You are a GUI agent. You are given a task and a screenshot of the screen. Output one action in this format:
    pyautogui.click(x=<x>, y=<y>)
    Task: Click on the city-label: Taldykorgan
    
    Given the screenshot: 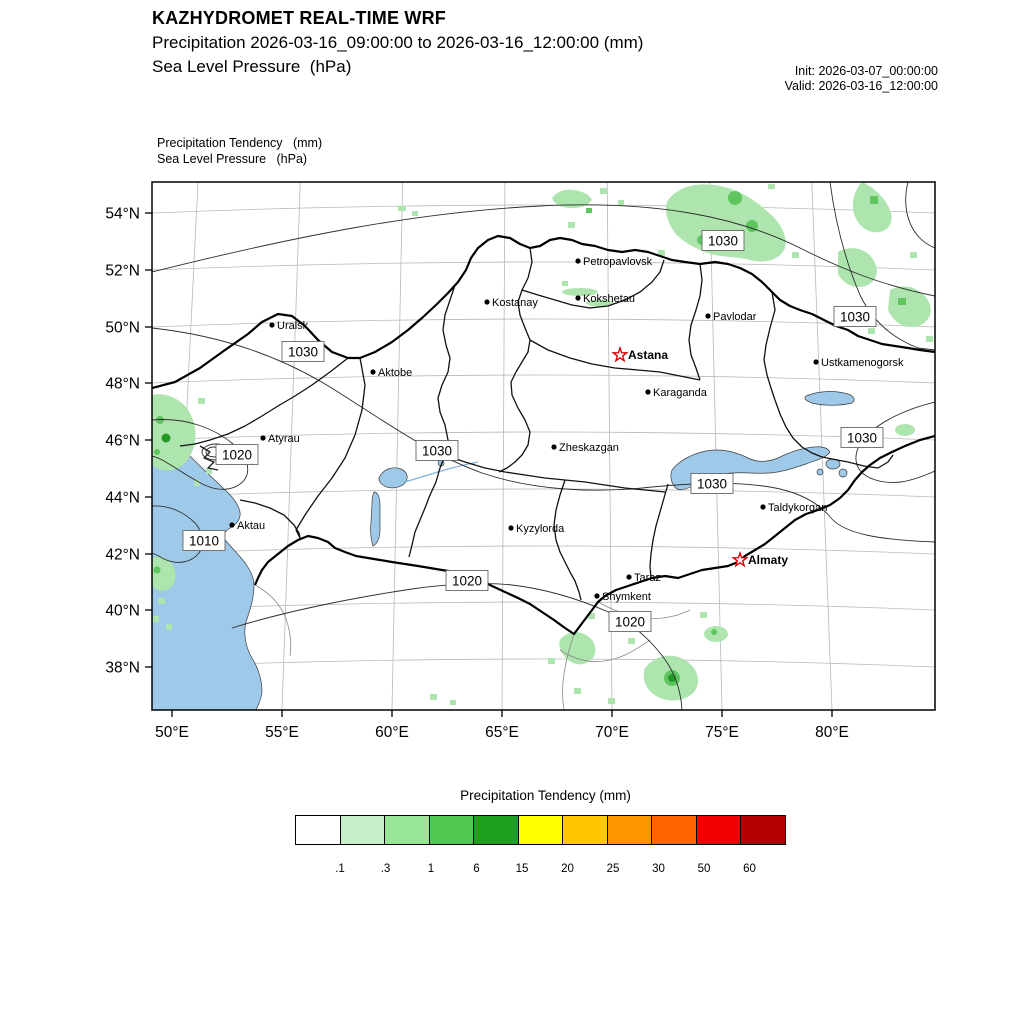 What is the action you would take?
    pyautogui.click(x=797, y=508)
    